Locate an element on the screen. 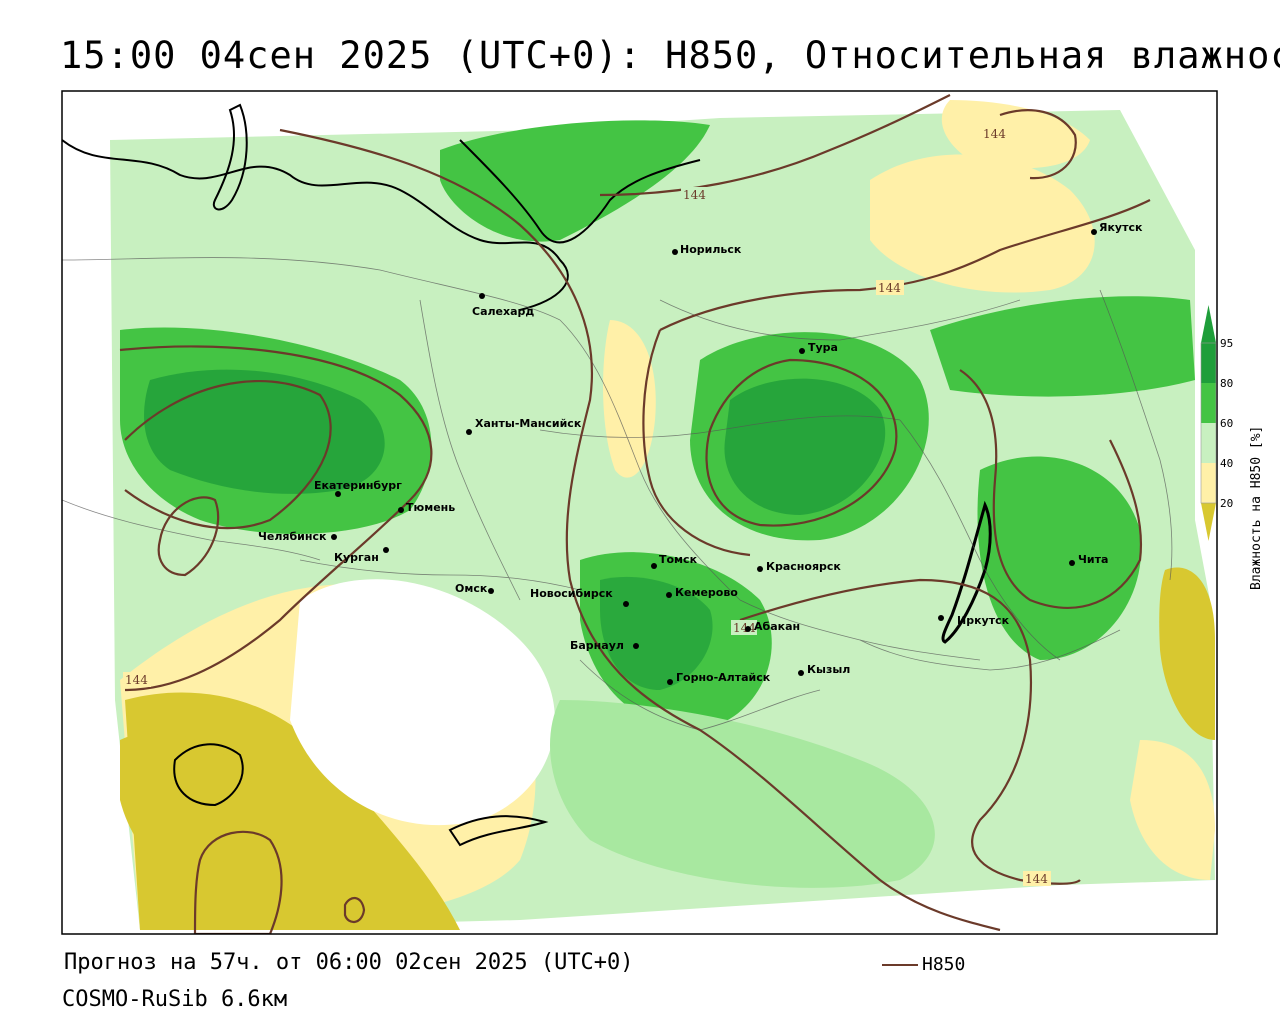  wet-band-east is located at coordinates (1062, 346).